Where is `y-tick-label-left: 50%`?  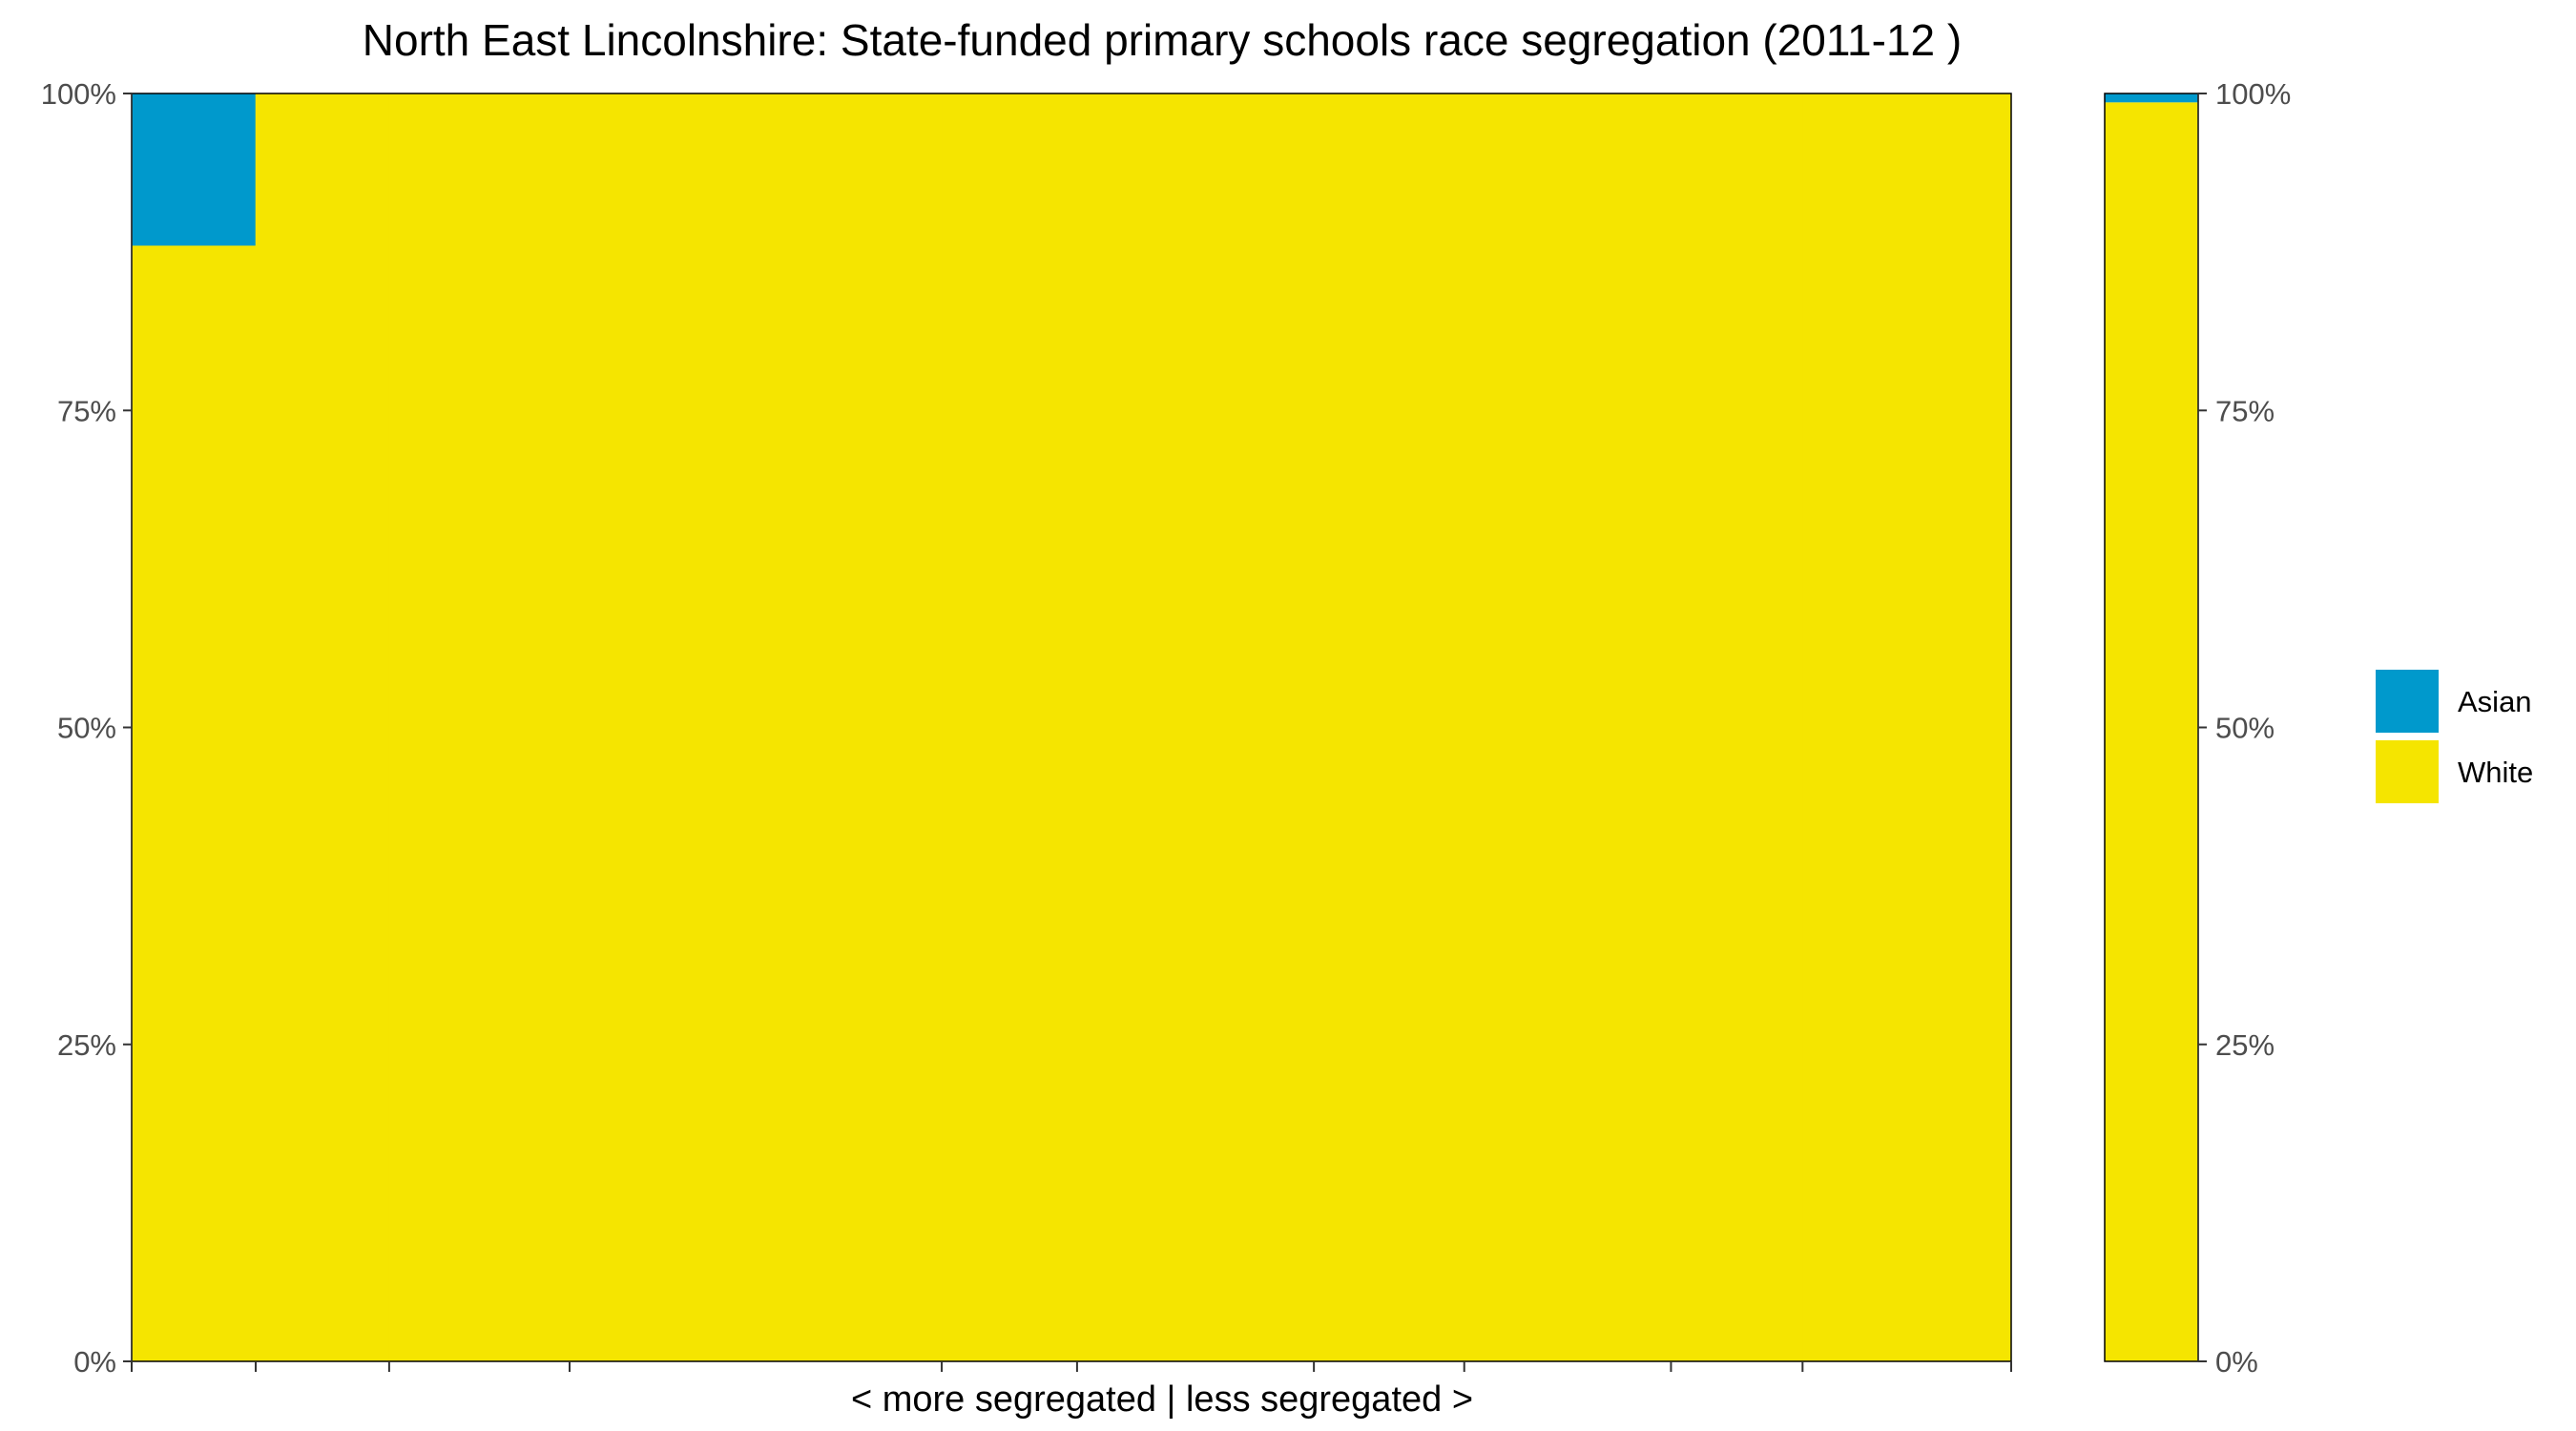 y-tick-label-left: 50% is located at coordinates (86, 728).